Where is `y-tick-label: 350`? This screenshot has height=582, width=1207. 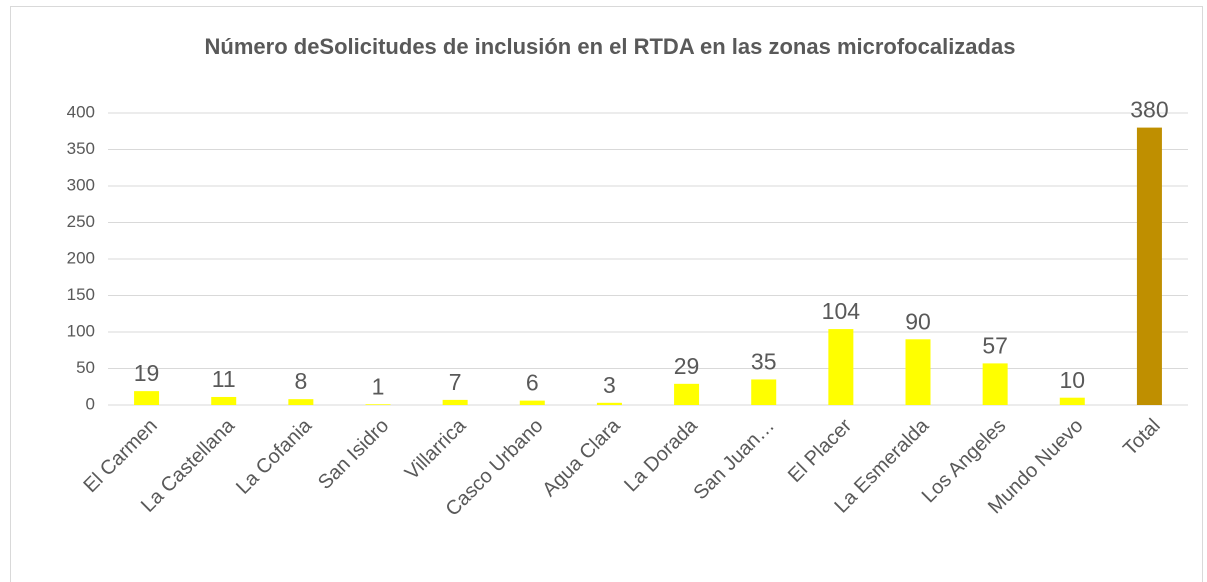
y-tick-label: 350 is located at coordinates (81, 148).